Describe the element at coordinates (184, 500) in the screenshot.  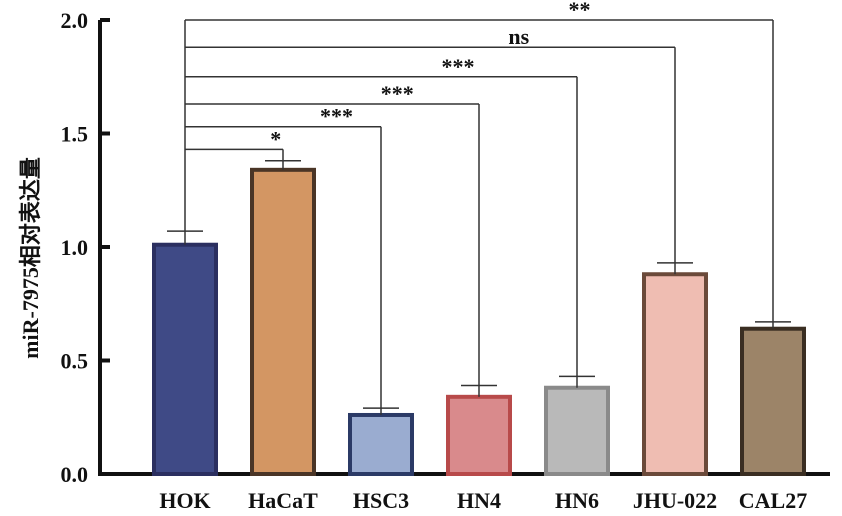
I see `category-label: HOK` at that location.